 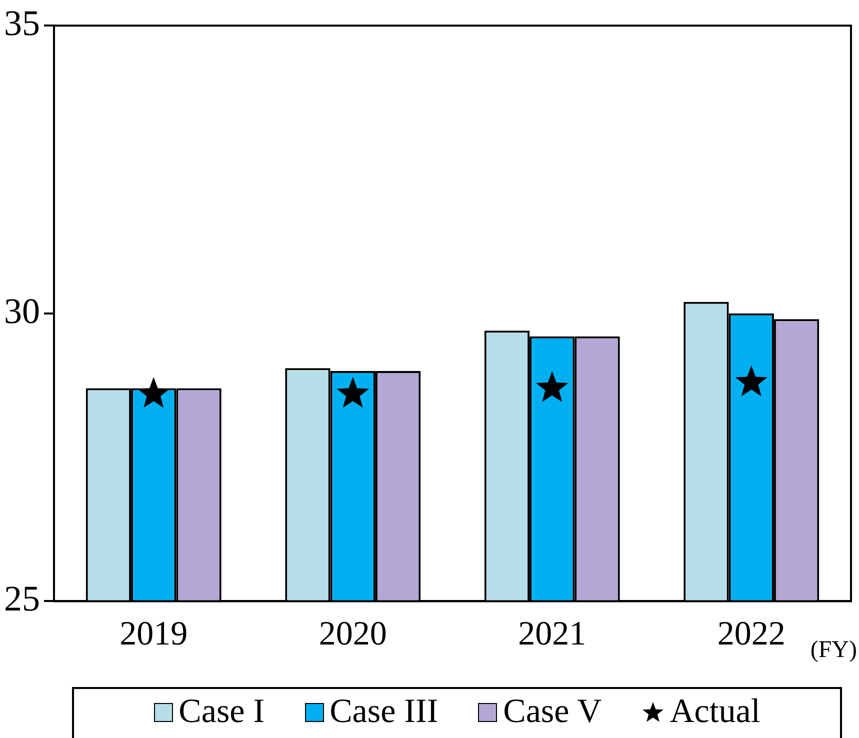 I want to click on y-tick-label: 35, so click(x=22, y=23).